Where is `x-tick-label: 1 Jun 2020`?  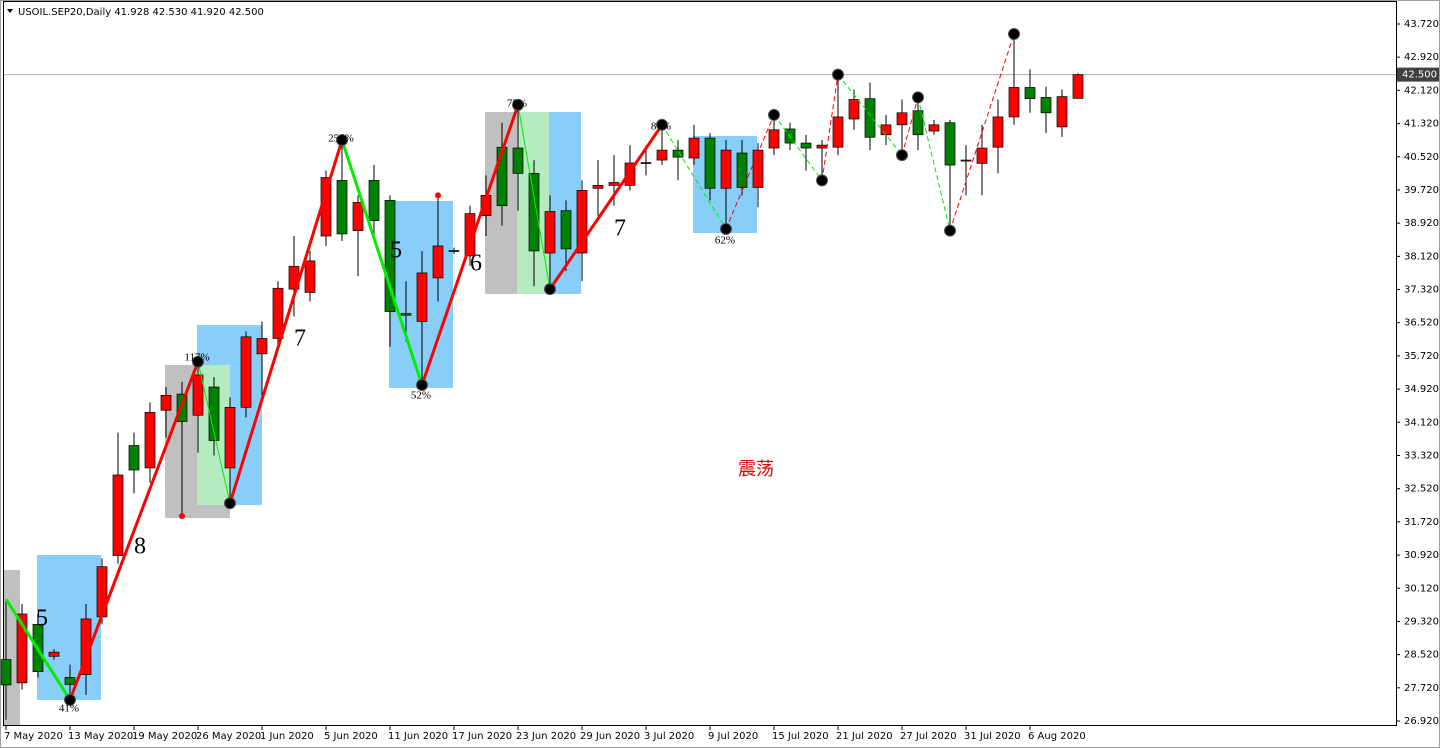
x-tick-label: 1 Jun 2020 is located at coordinates (287, 736).